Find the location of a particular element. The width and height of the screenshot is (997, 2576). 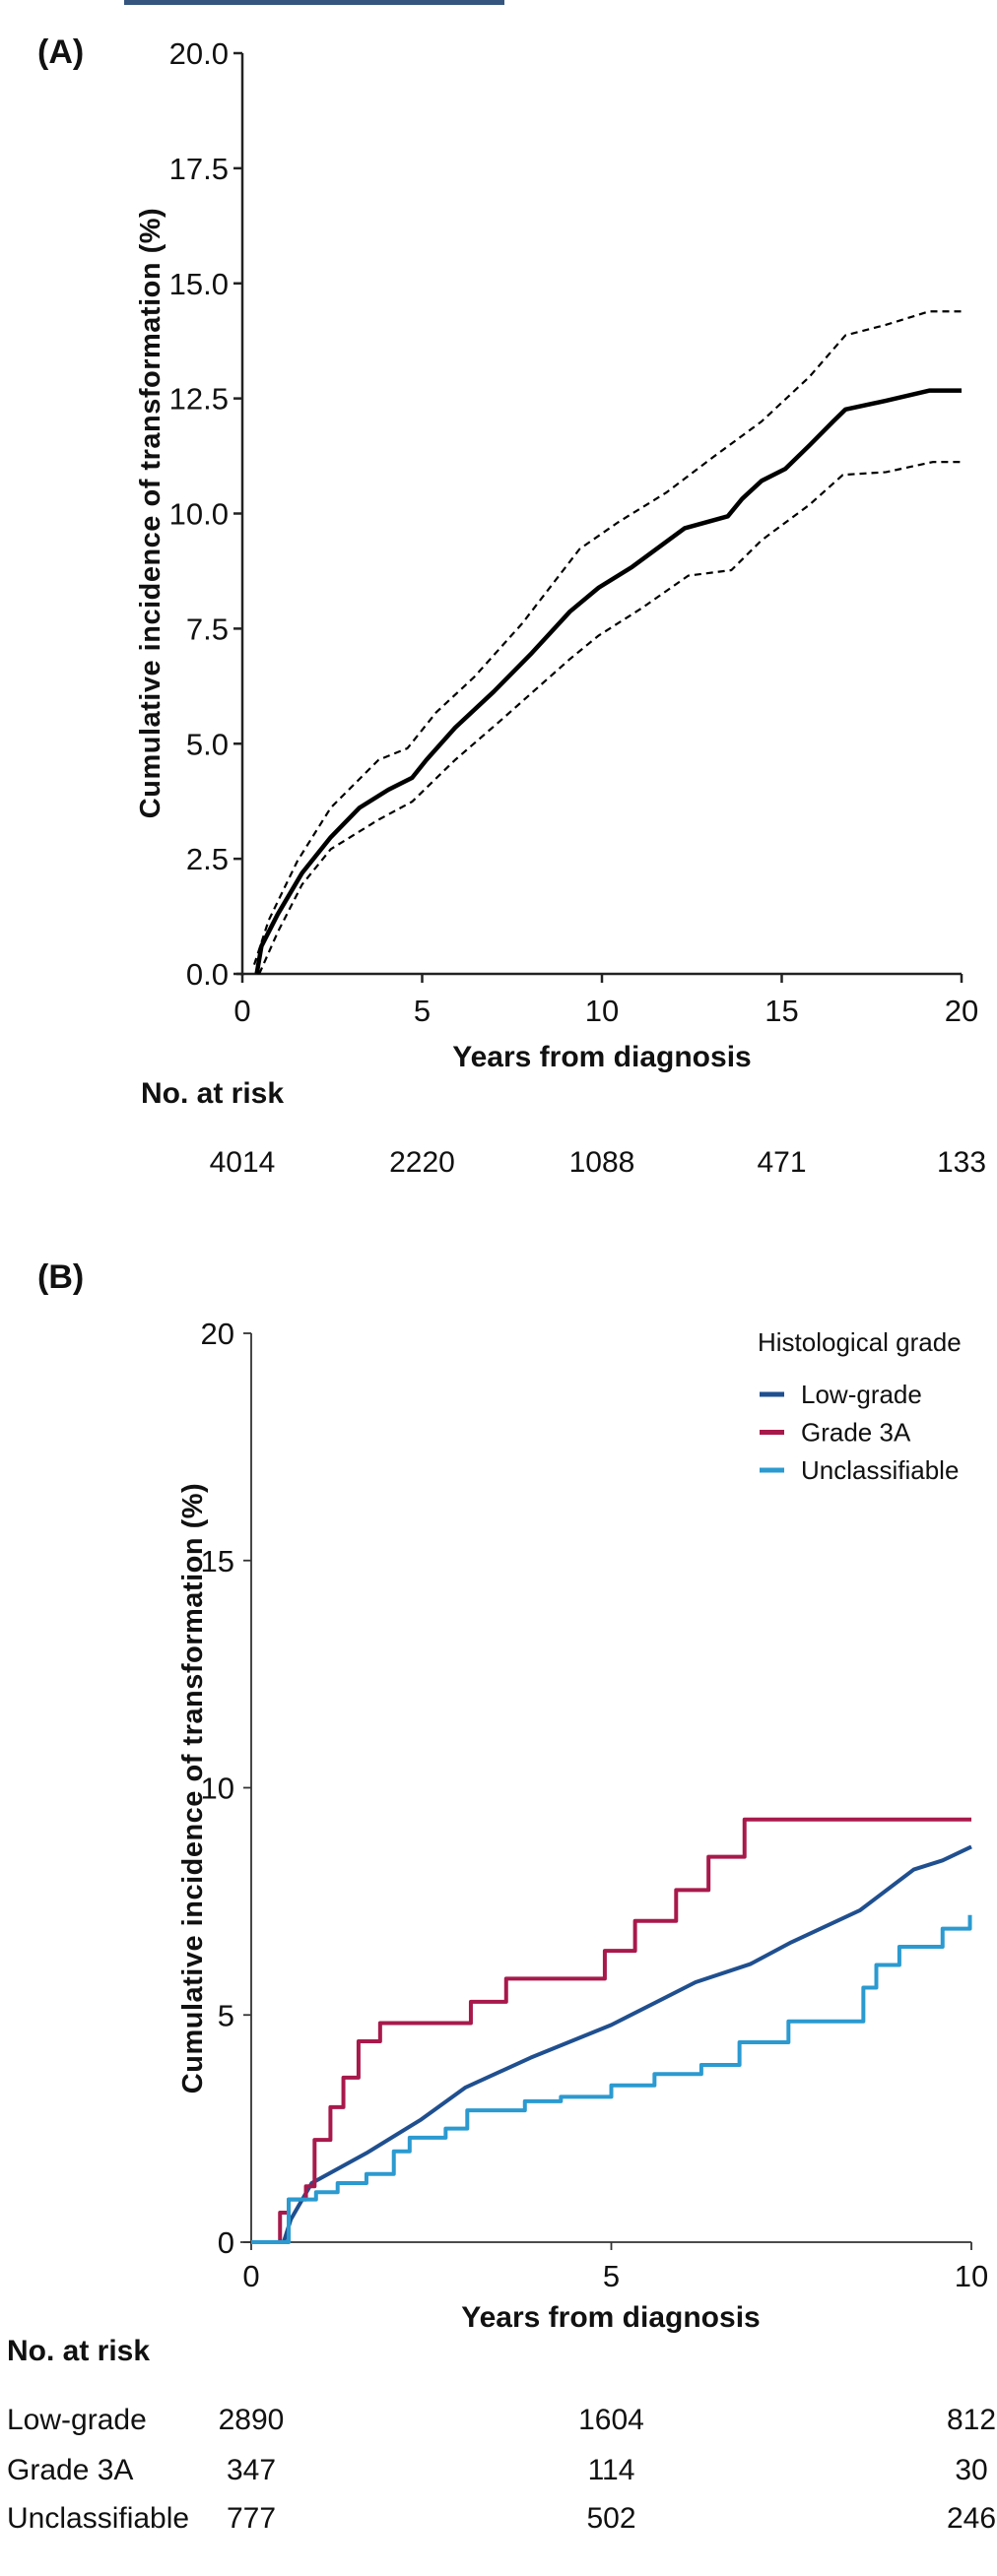

risk-row-label: Low-grade is located at coordinates (77, 2420).